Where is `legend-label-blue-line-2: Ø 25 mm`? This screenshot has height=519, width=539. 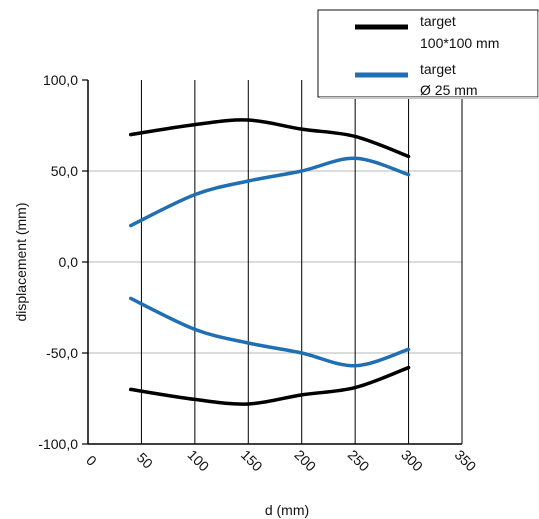 legend-label-blue-line-2: Ø 25 mm is located at coordinates (449, 90).